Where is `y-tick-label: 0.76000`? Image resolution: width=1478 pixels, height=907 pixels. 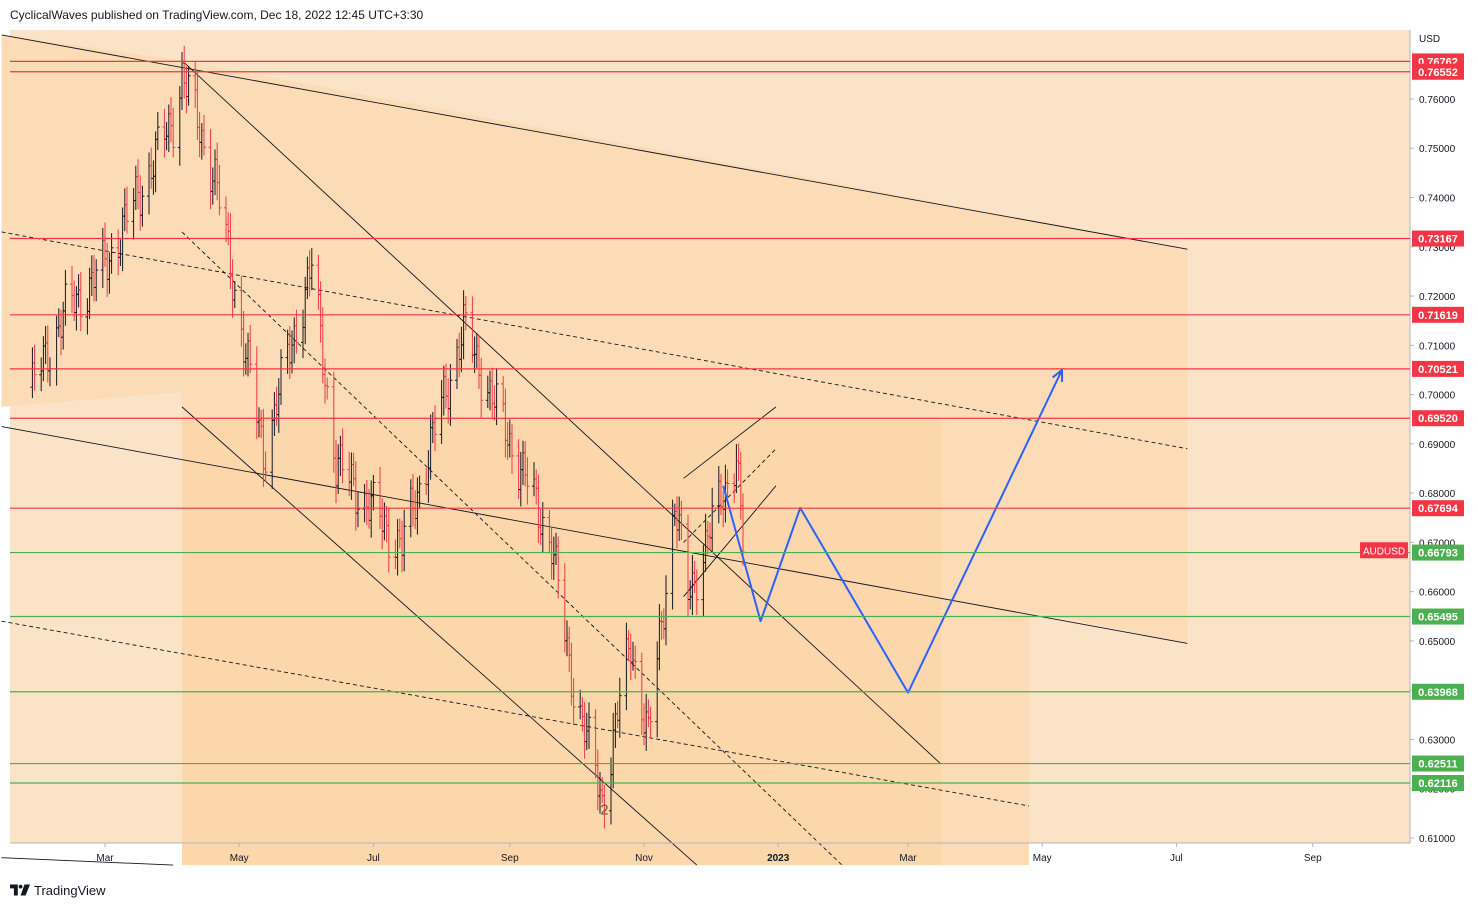 y-tick-label: 0.76000 is located at coordinates (1437, 100).